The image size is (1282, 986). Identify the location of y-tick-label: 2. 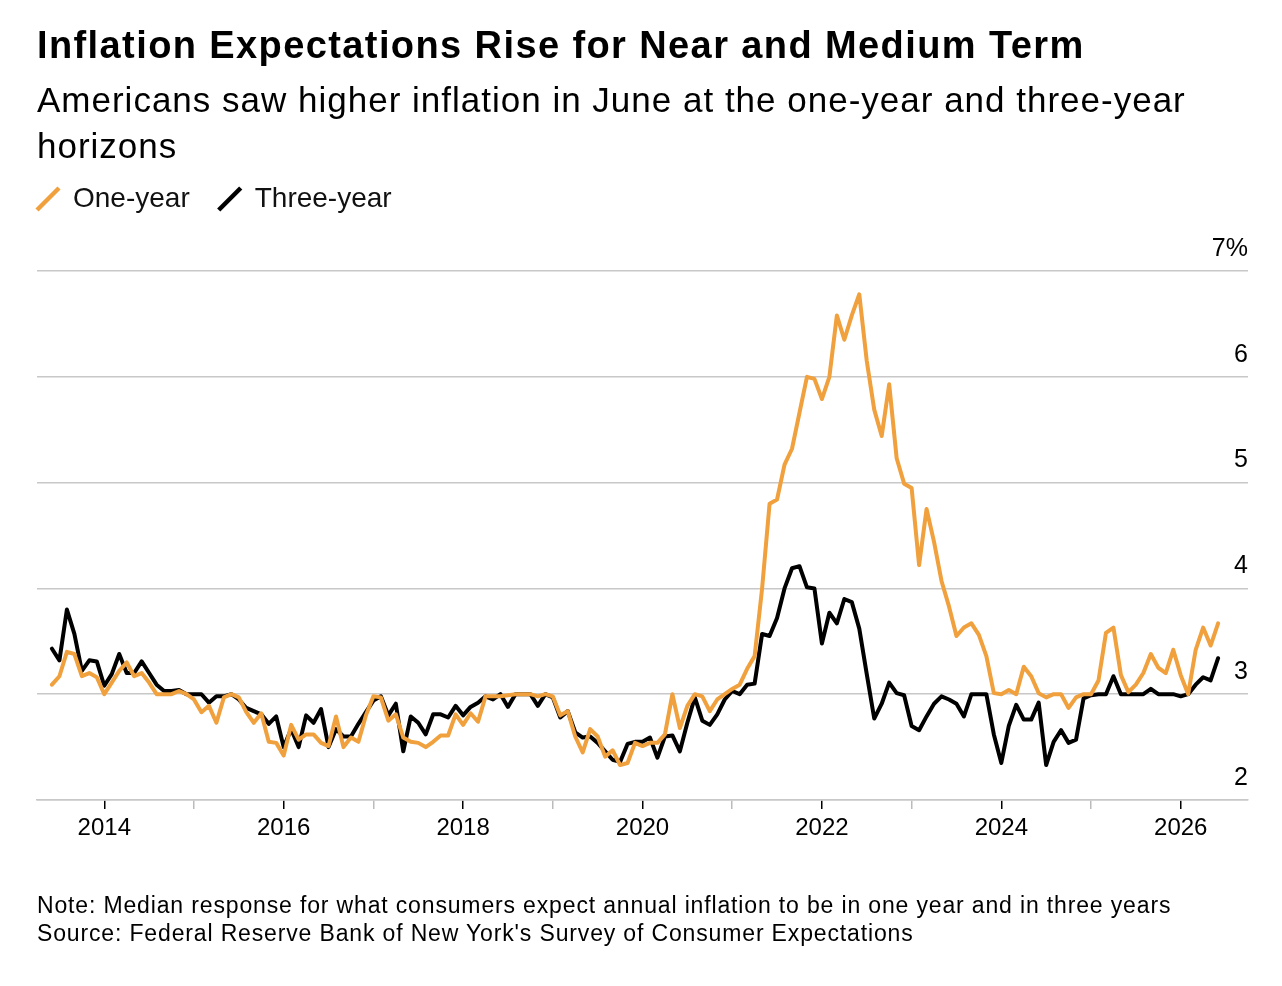
(1241, 775).